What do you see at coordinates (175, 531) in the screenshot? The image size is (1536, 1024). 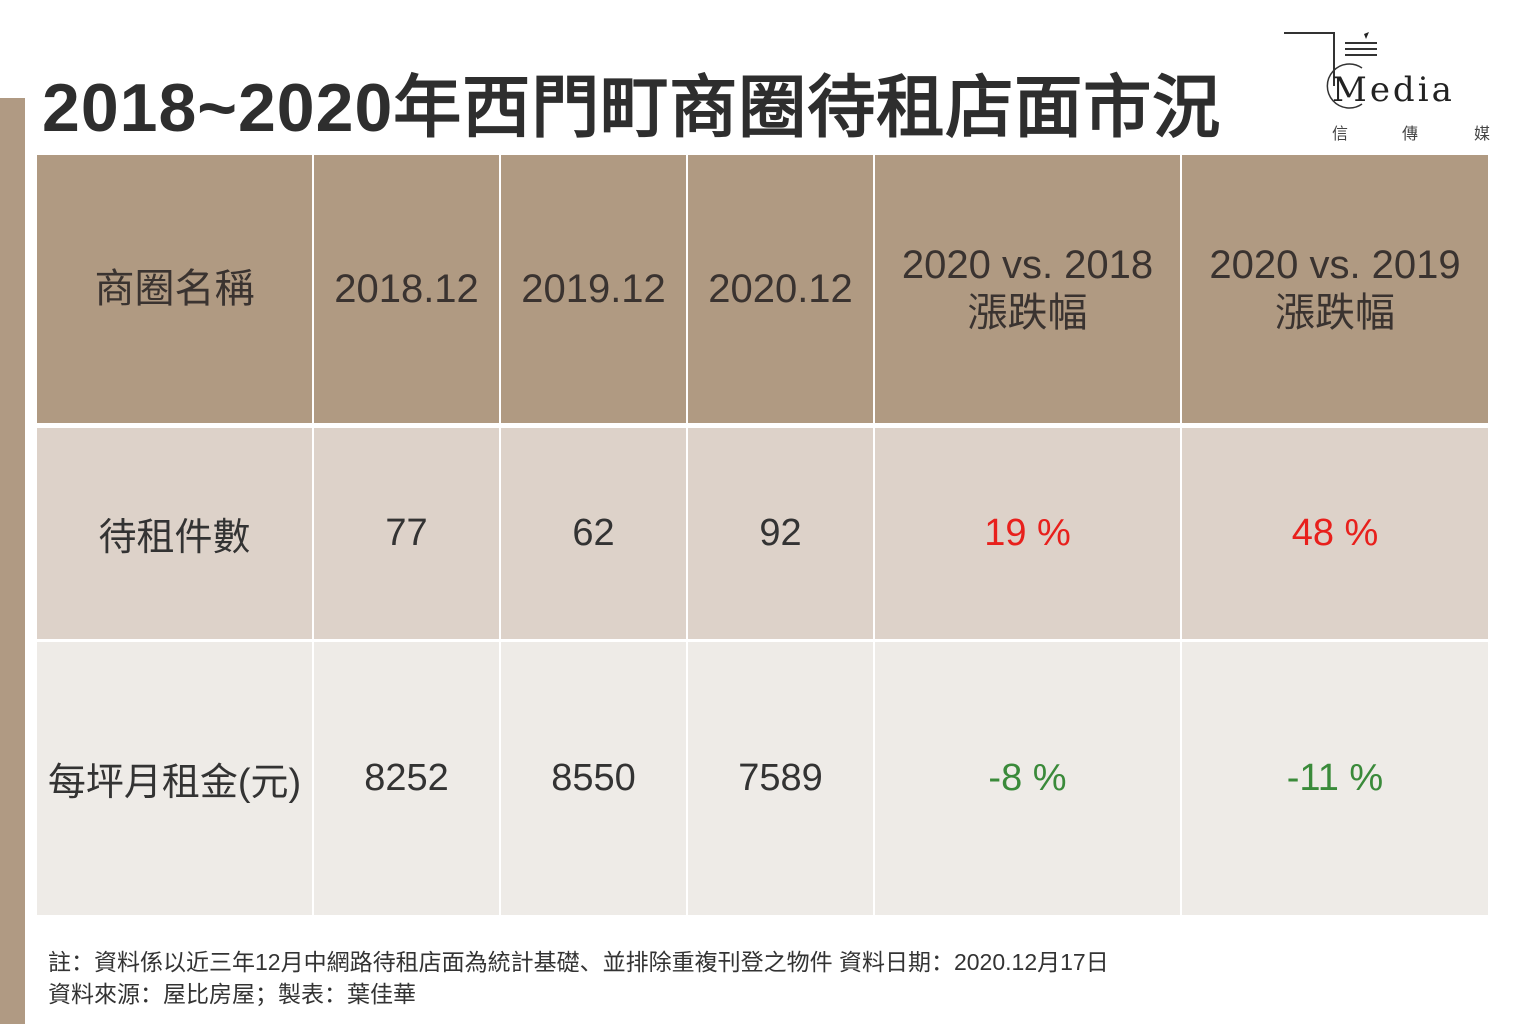 I see `row-label: 待租件數` at bounding box center [175, 531].